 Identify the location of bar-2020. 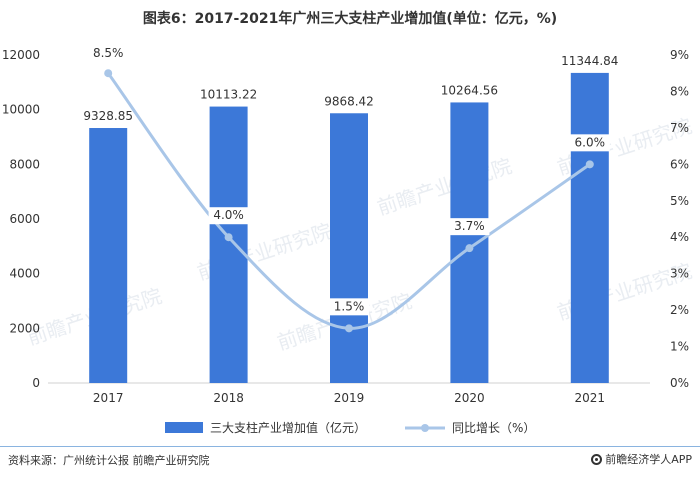
(469, 242).